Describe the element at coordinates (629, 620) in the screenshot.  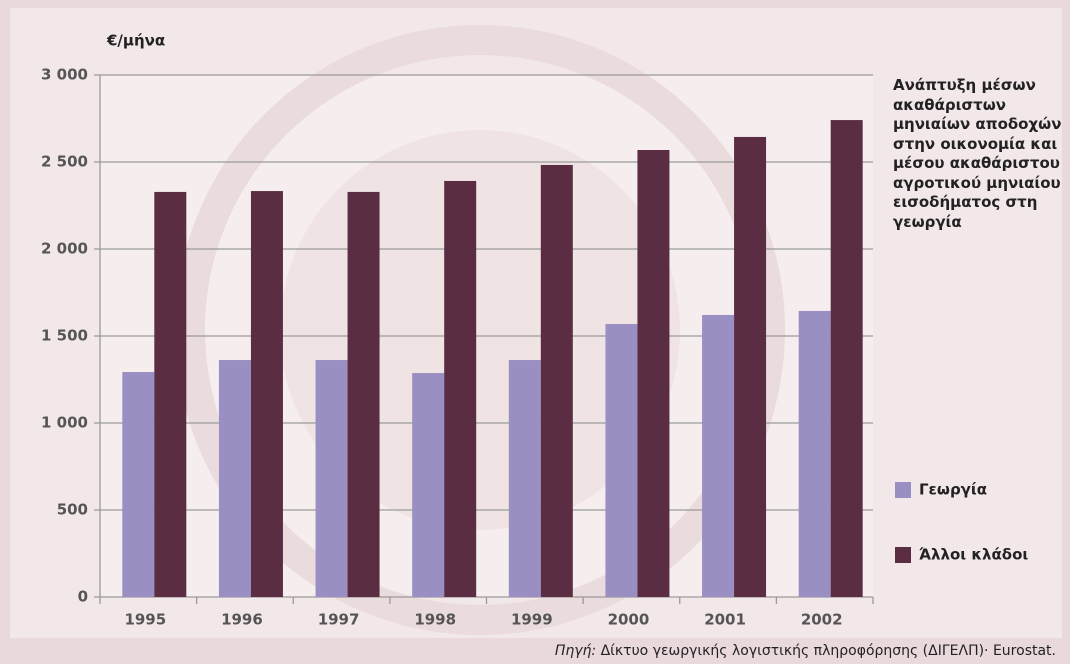
I see `x-tick-label: 2000` at that location.